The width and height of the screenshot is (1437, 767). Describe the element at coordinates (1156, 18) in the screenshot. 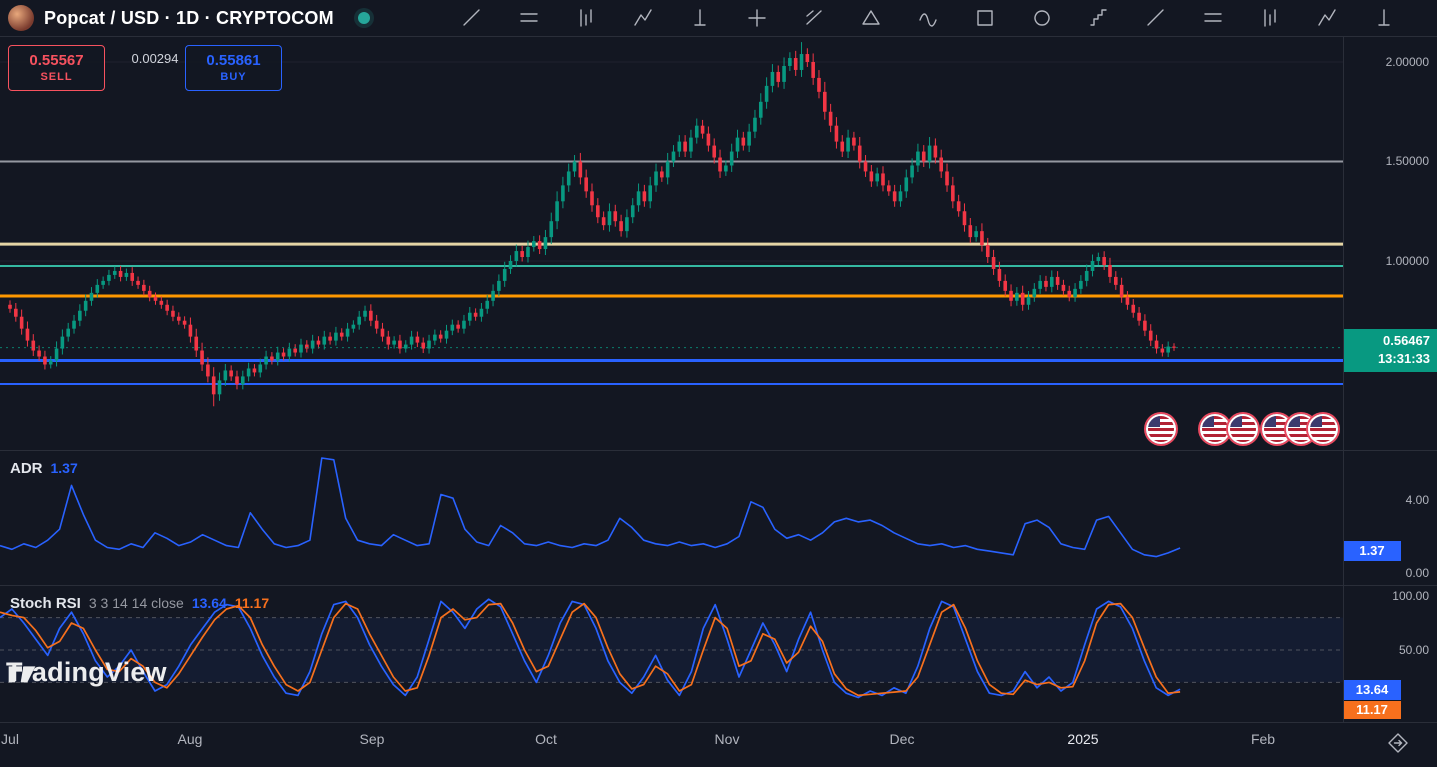

I see `ray-icon` at that location.